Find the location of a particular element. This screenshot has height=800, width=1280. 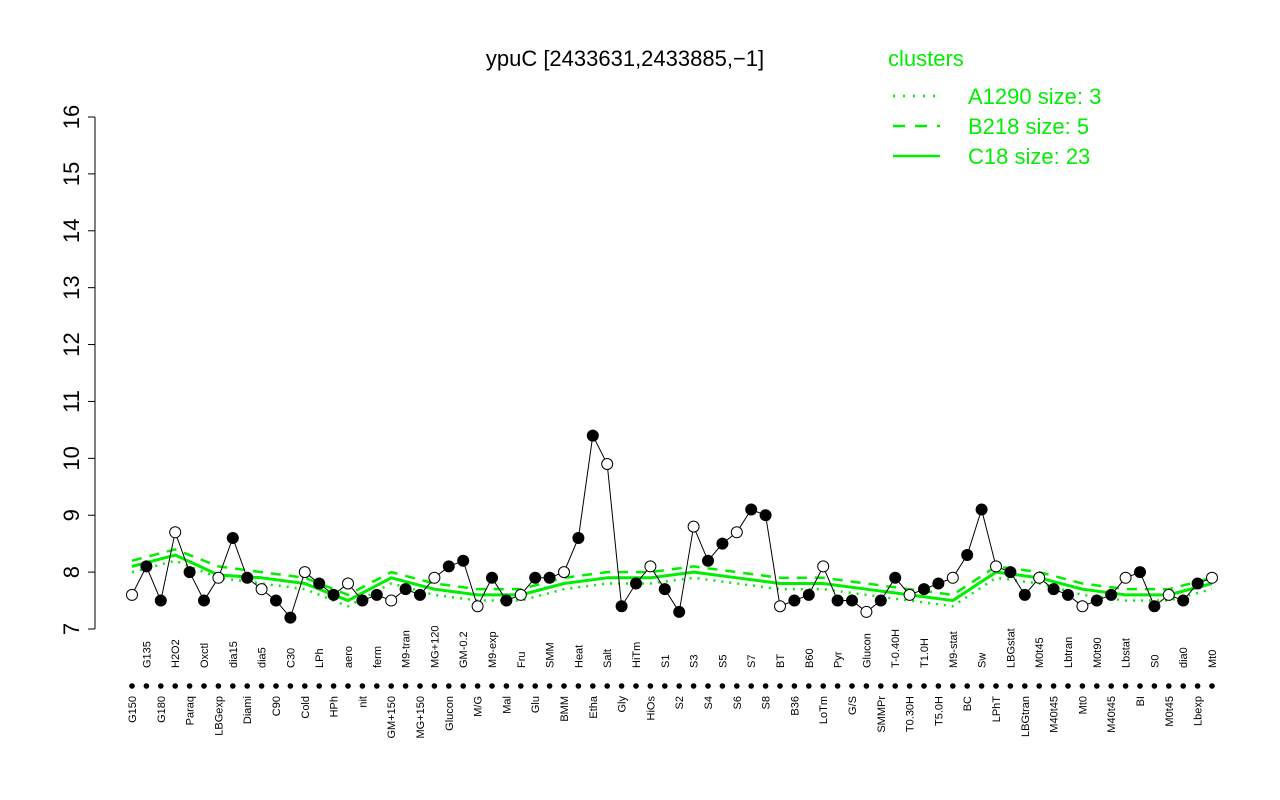

x-tick-label-upper: Sw is located at coordinates (983, 660).